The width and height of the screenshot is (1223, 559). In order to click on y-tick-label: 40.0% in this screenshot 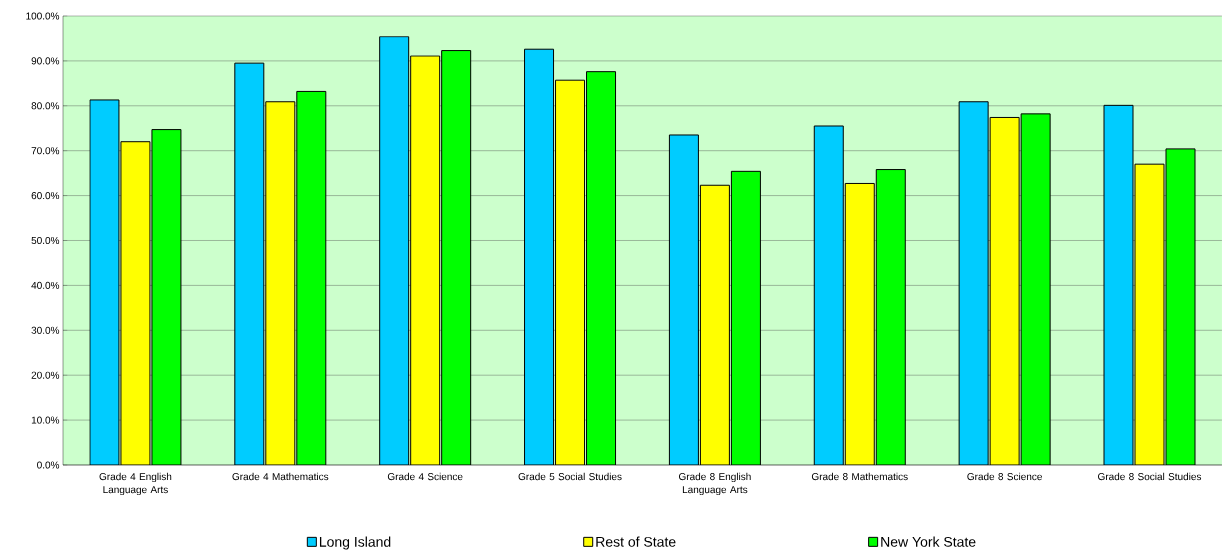, I will do `click(45, 285)`.